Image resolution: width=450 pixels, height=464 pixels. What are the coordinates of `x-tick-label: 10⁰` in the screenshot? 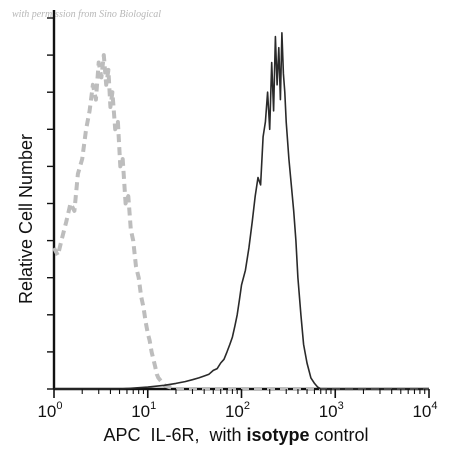 It's located at (49, 410).